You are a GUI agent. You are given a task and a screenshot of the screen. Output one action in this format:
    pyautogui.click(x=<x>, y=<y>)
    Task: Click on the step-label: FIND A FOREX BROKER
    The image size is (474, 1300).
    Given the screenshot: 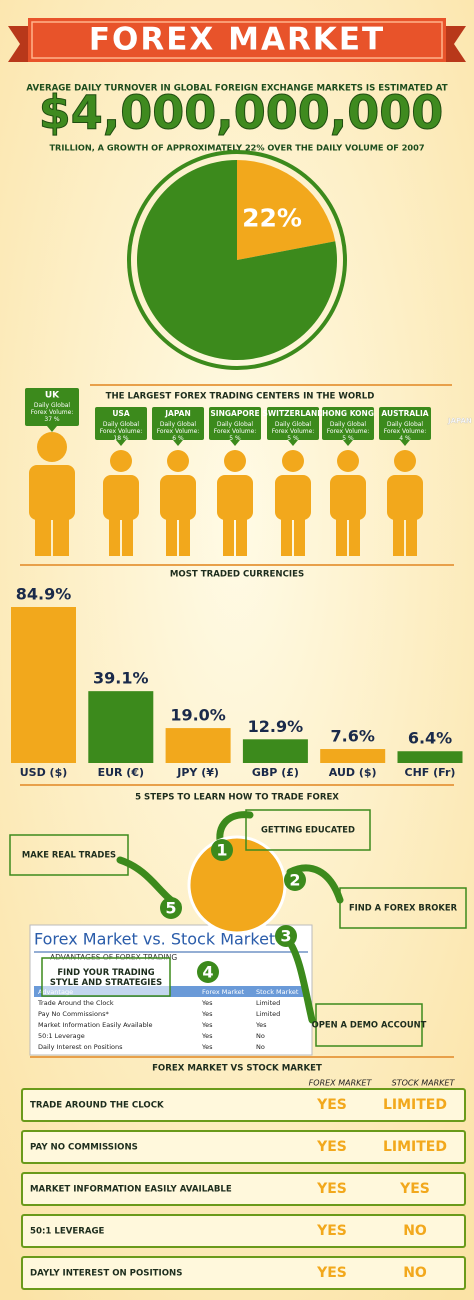 What is the action you would take?
    pyautogui.click(x=403, y=908)
    